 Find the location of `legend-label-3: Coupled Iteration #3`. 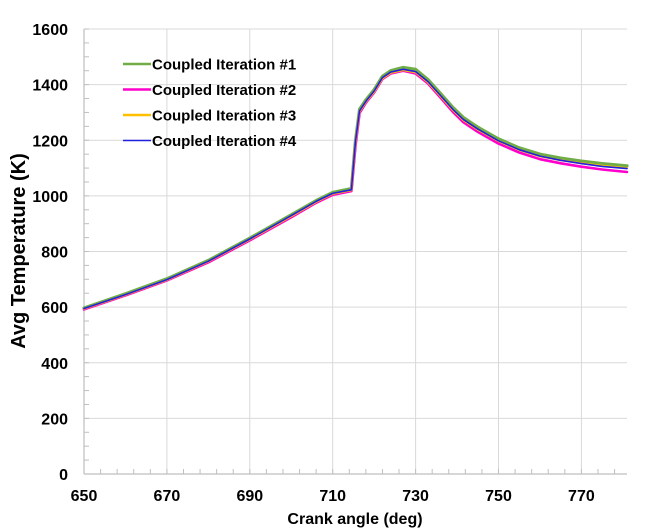

legend-label-3: Coupled Iteration #3 is located at coordinates (224, 116).